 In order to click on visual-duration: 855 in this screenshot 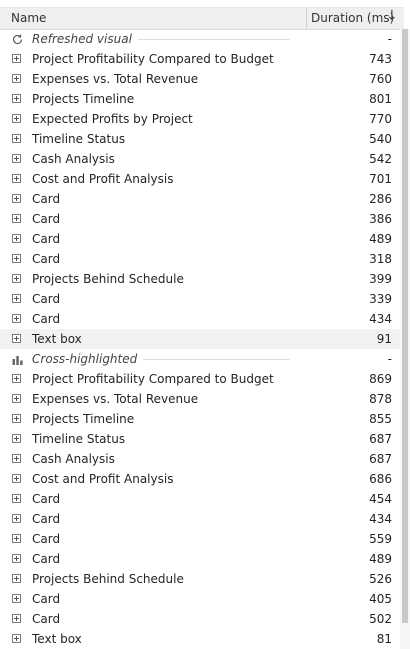, I will do `click(380, 419)`.